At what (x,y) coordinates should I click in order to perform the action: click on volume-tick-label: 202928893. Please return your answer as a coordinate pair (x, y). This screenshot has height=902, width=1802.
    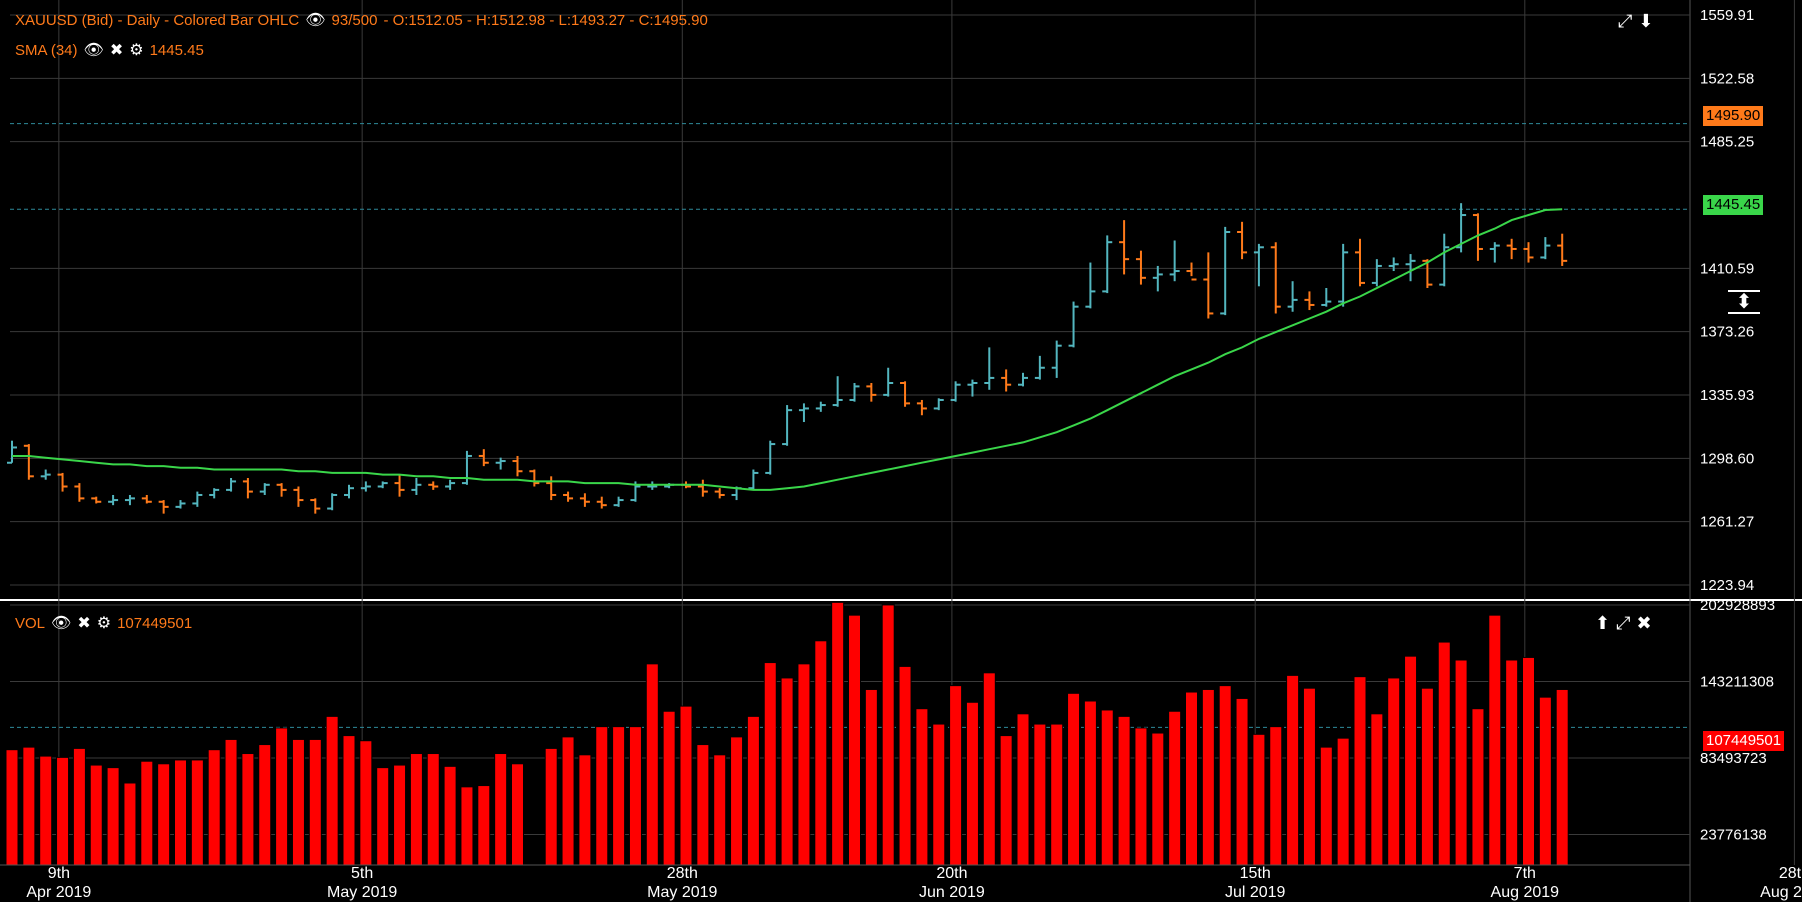
    Looking at the image, I should click on (1737, 605).